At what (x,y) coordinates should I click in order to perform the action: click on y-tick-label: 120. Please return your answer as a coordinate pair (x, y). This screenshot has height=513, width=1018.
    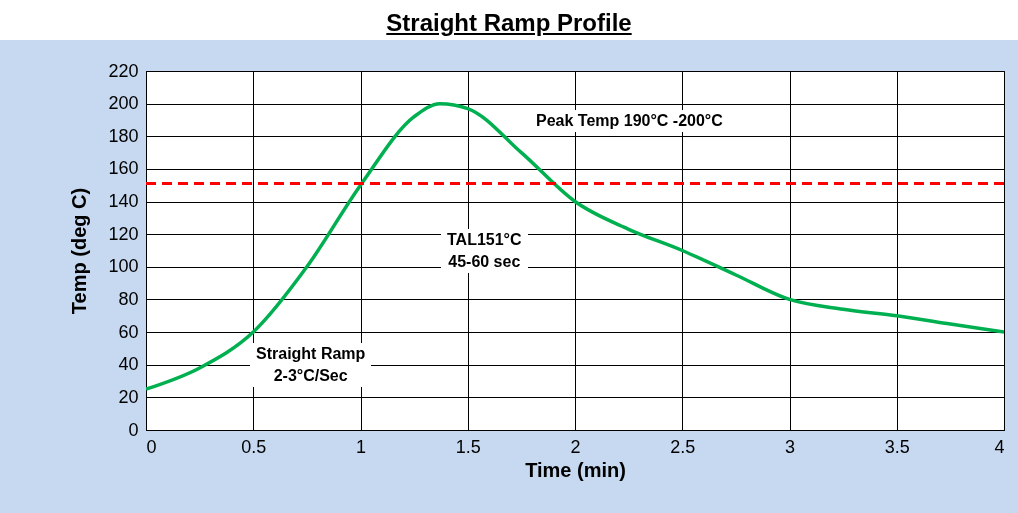
    Looking at the image, I should click on (123, 233).